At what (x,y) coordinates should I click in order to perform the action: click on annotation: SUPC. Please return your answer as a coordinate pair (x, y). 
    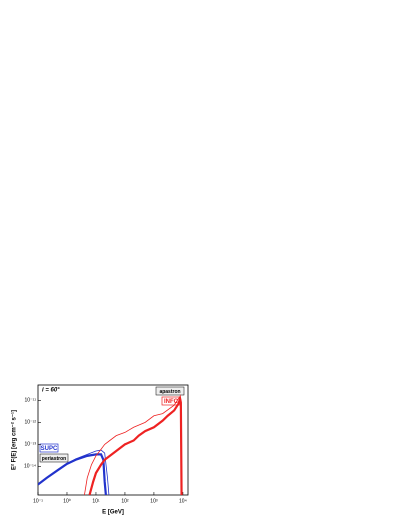
    Looking at the image, I should click on (49, 449).